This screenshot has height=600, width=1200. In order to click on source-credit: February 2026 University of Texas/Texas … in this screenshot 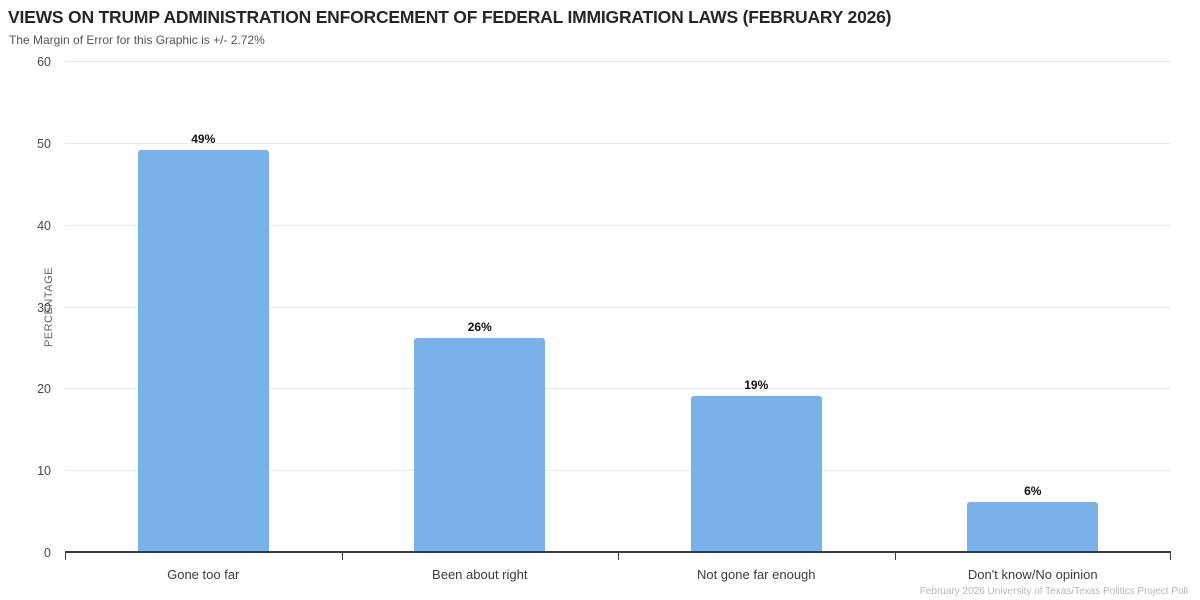, I will do `click(1053, 591)`.